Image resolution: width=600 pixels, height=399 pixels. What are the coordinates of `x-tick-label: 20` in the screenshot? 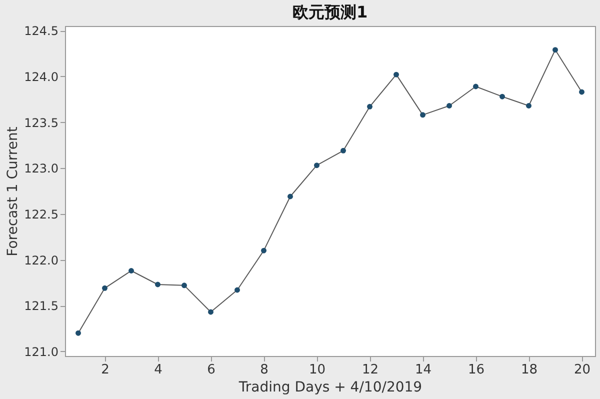 It's located at (582, 370).